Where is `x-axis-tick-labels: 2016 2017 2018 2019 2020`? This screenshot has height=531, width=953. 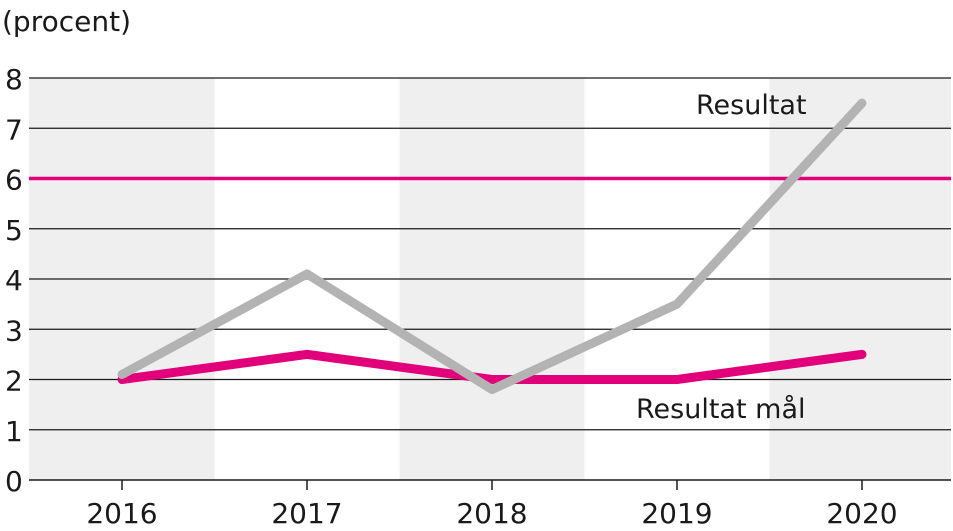 x-axis-tick-labels: 2016 2017 2018 2019 2020 is located at coordinates (491, 513).